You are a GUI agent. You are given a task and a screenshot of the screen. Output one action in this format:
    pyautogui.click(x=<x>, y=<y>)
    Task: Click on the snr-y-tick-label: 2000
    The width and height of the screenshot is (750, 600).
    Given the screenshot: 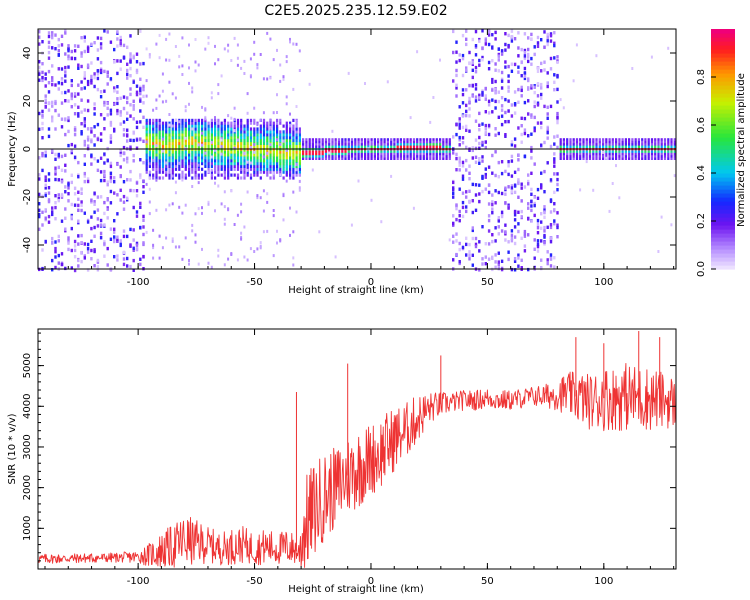 What is the action you would take?
    pyautogui.click(x=27, y=487)
    